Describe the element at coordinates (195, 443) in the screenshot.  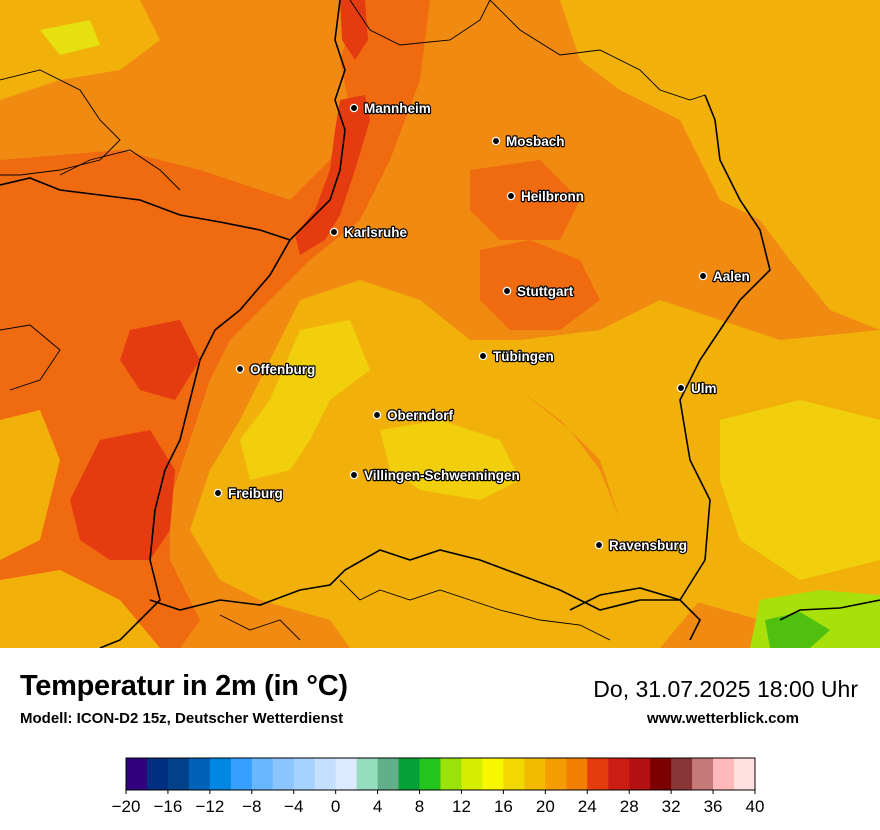
I see `border-rhine-south` at that location.